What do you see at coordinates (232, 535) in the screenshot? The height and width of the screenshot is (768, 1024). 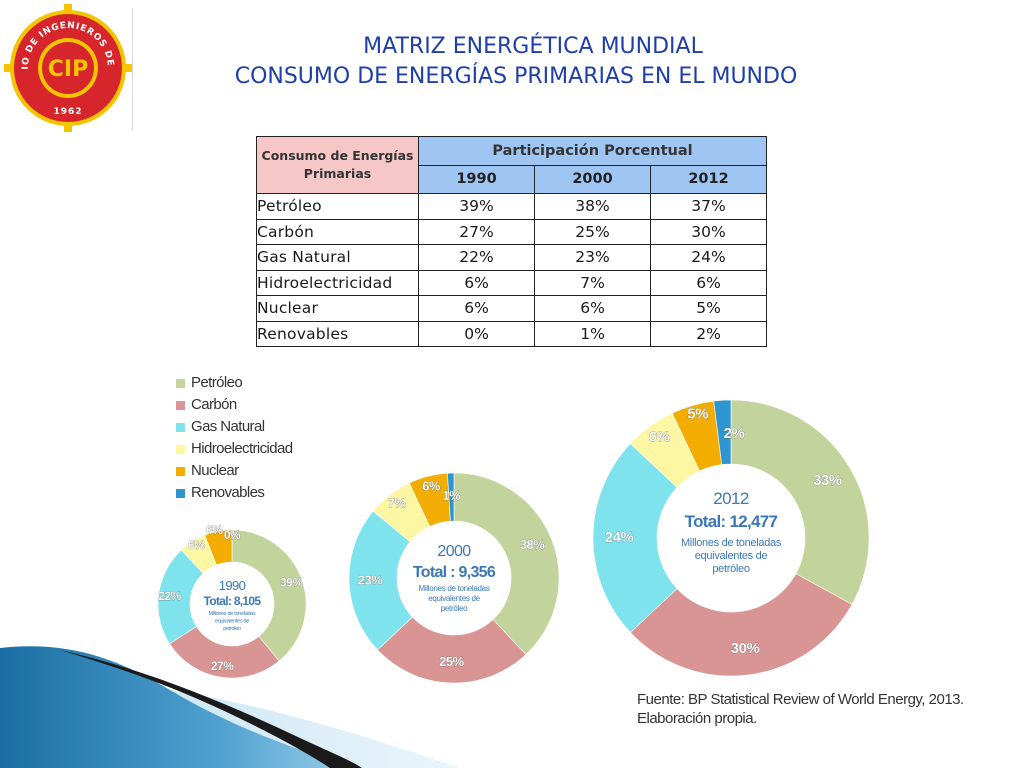 I see `donut-label: 0%` at bounding box center [232, 535].